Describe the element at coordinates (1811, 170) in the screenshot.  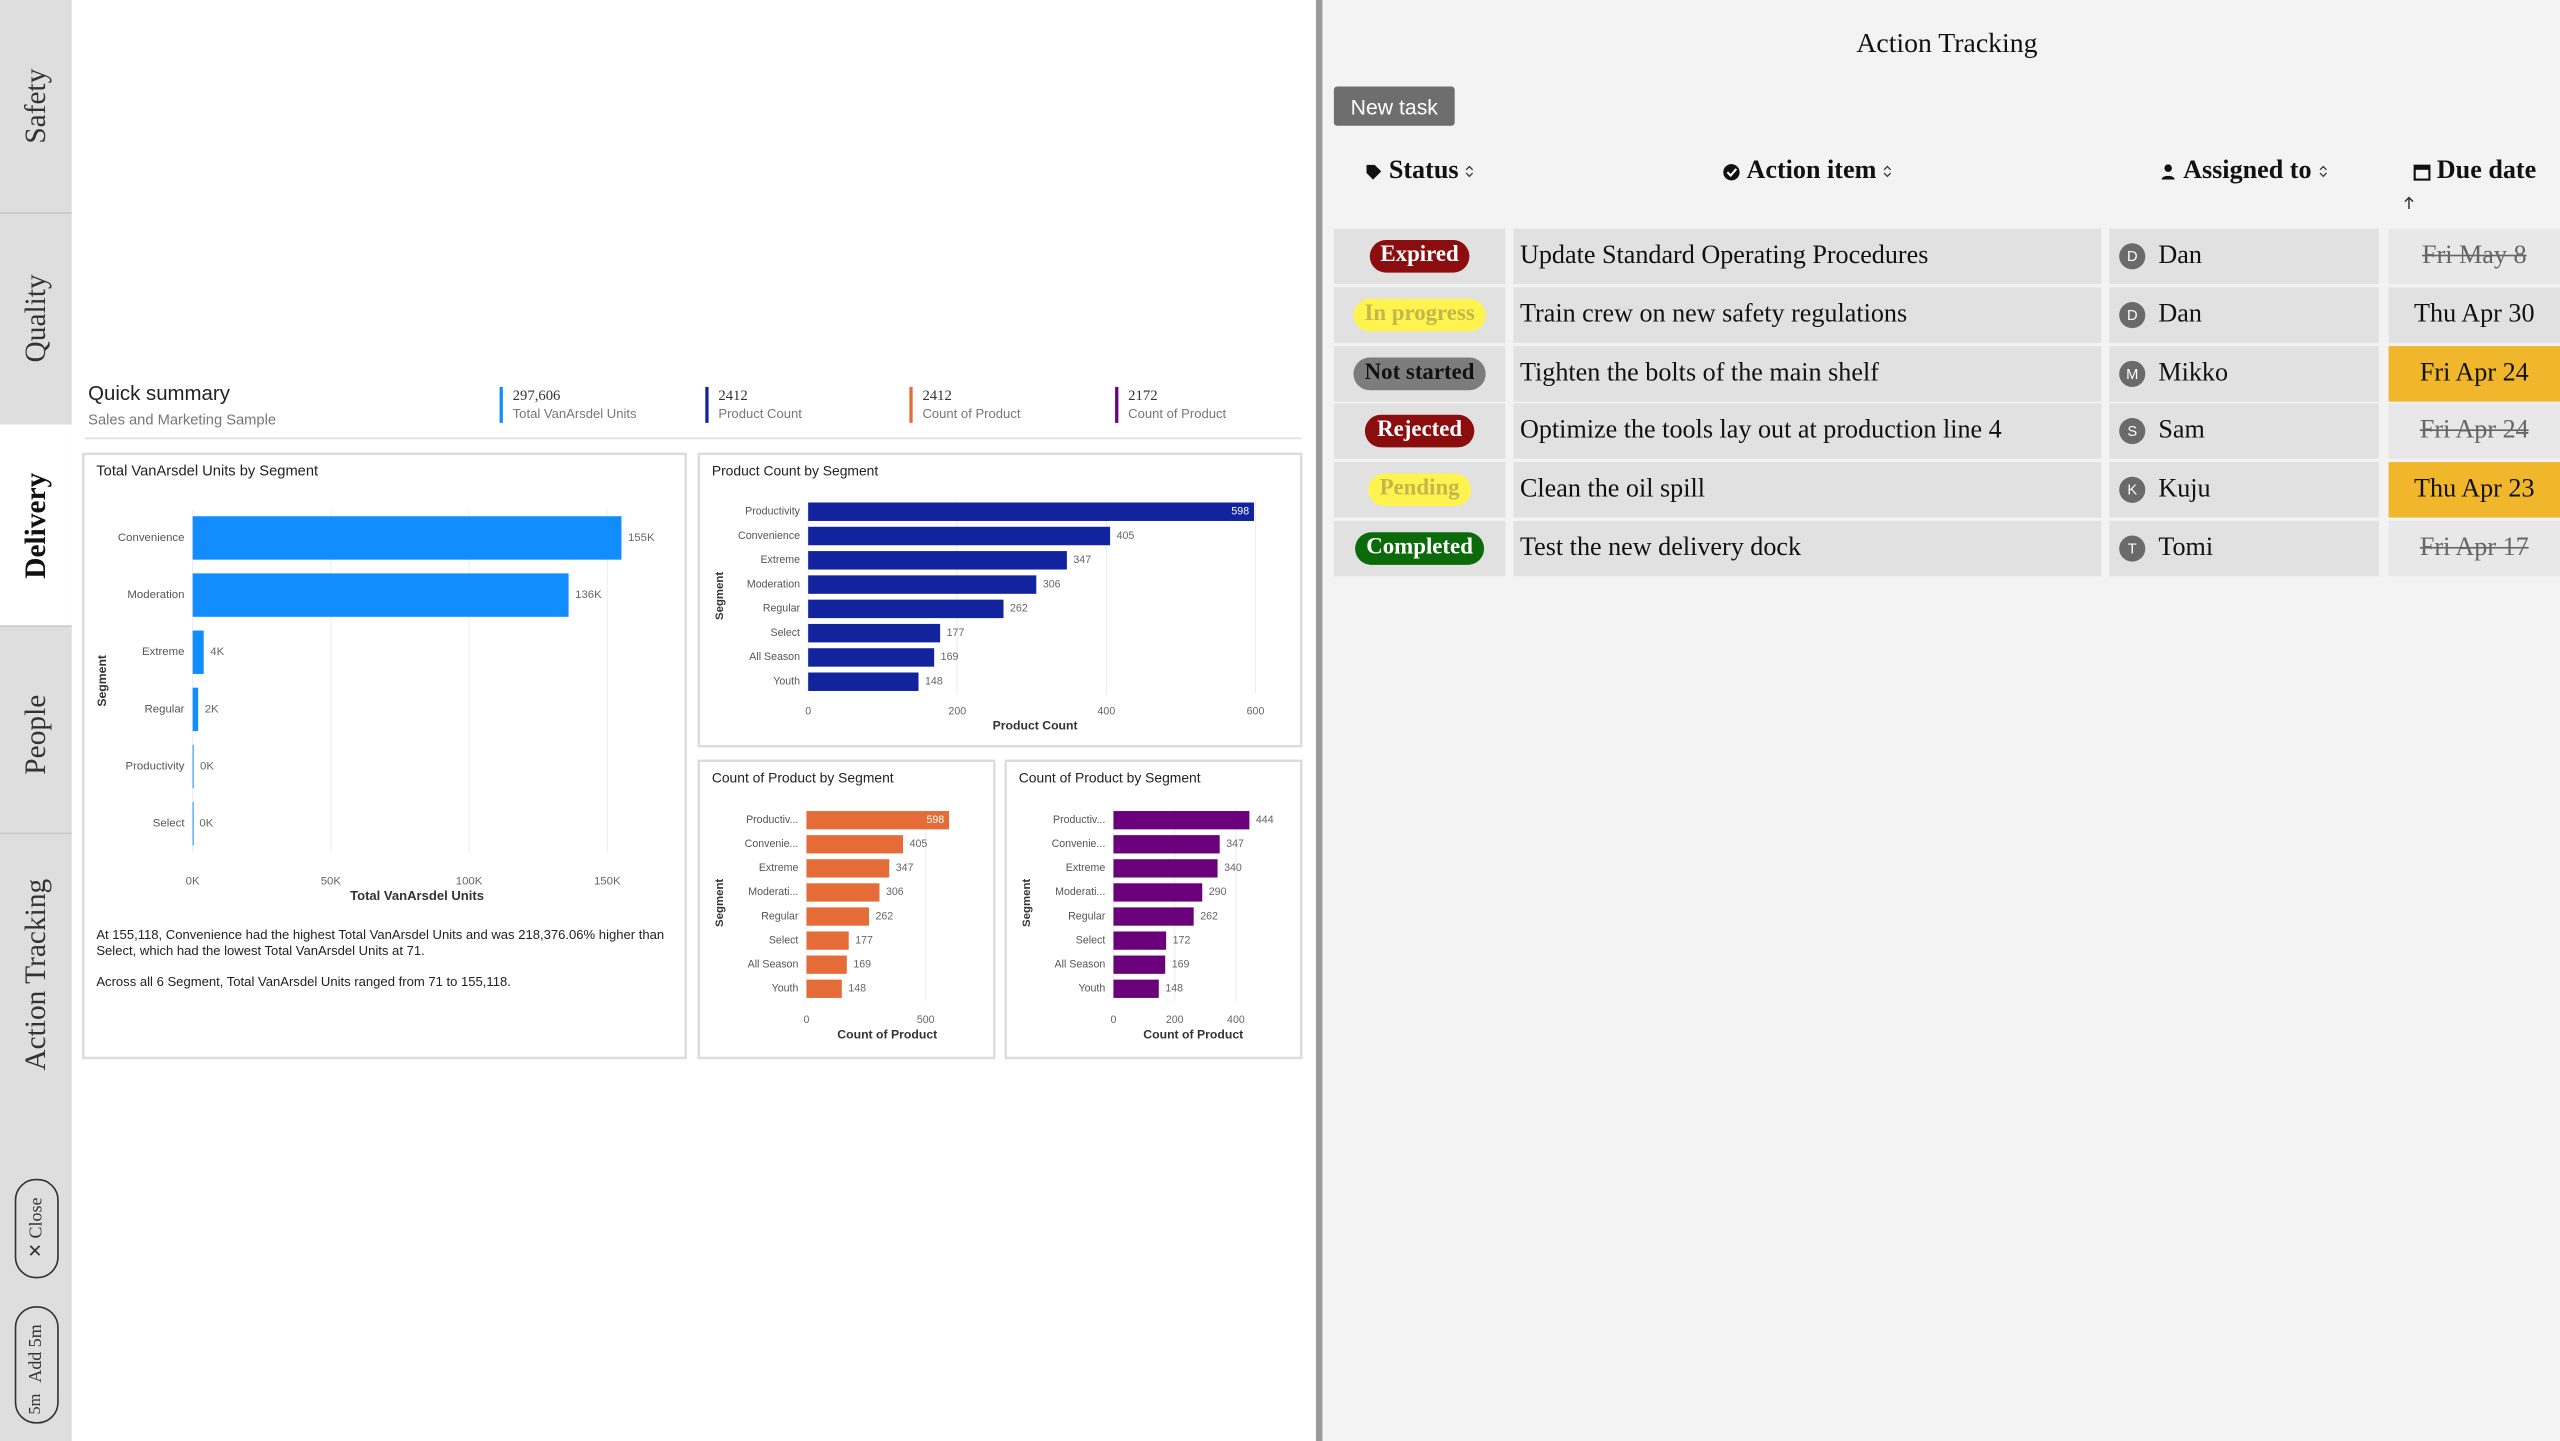
I see `column-label: Action item` at that location.